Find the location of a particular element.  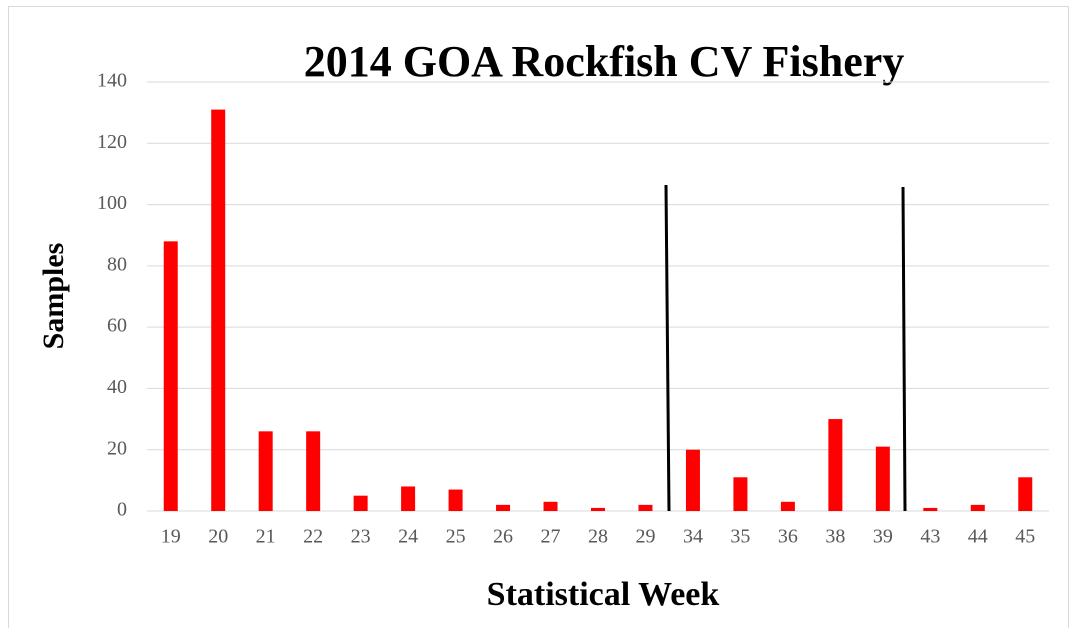

x-tick-label: 23 is located at coordinates (361, 537).